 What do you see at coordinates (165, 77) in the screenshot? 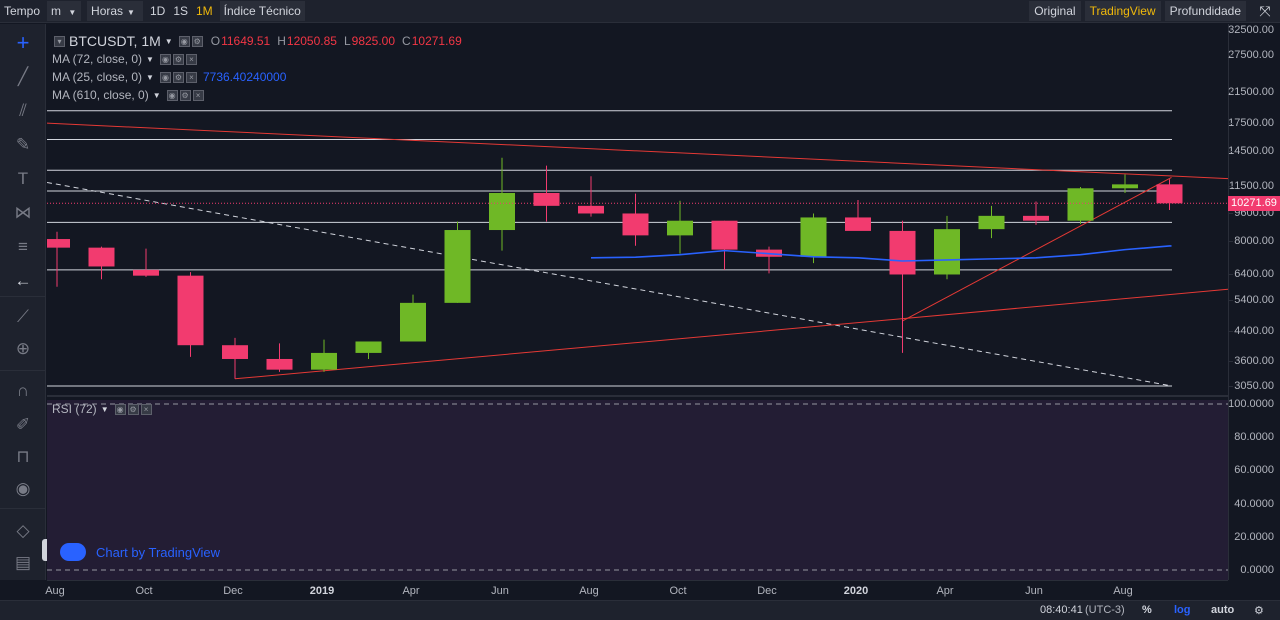
I see `ma25-visibility-icon: ◉` at bounding box center [165, 77].